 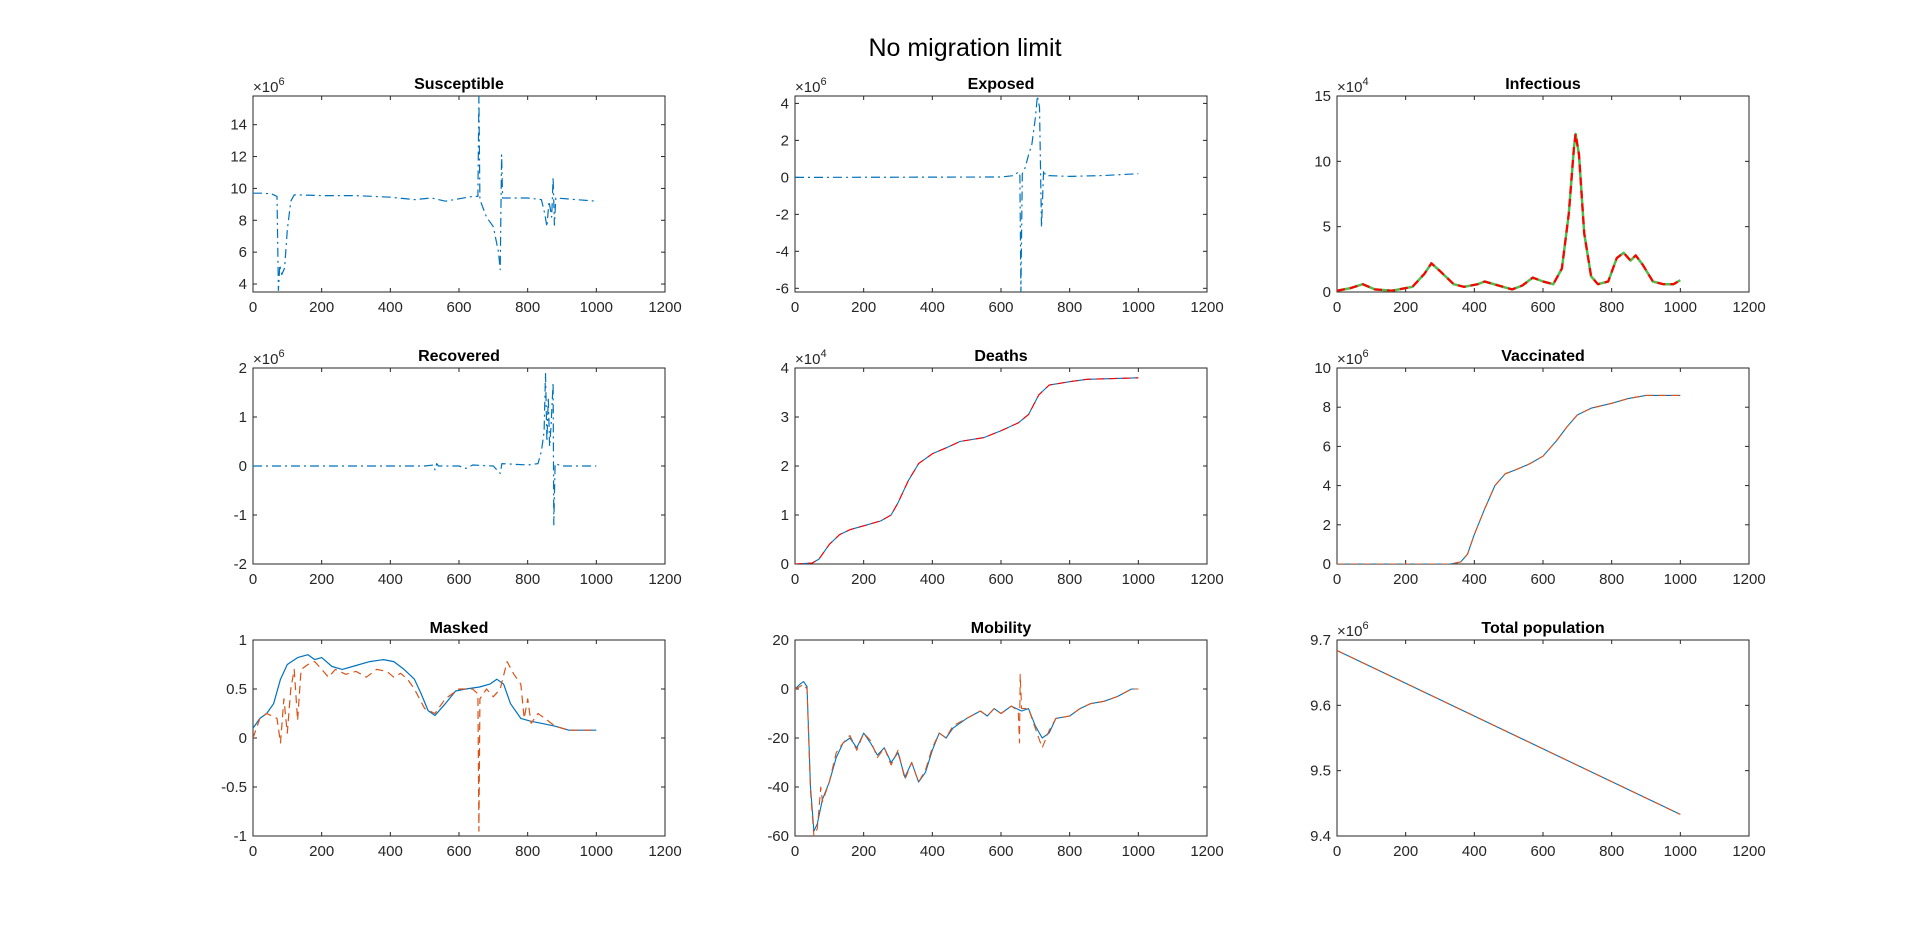 I want to click on y-tick-label: -60, so click(x=778, y=836).